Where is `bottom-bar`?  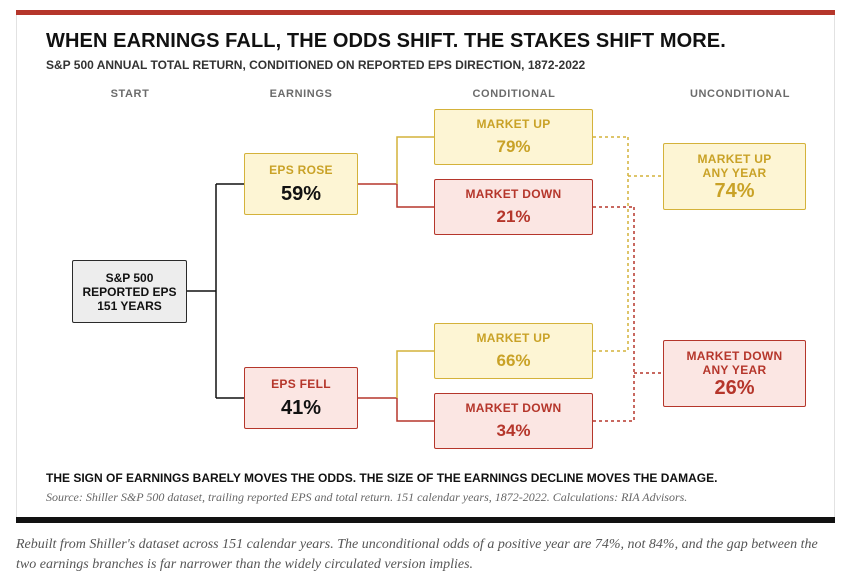 bottom-bar is located at coordinates (425, 520).